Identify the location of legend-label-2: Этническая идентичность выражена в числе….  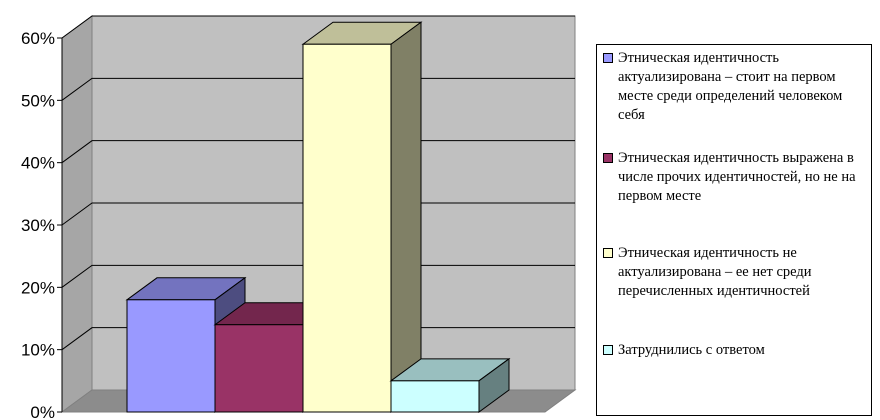
(737, 177).